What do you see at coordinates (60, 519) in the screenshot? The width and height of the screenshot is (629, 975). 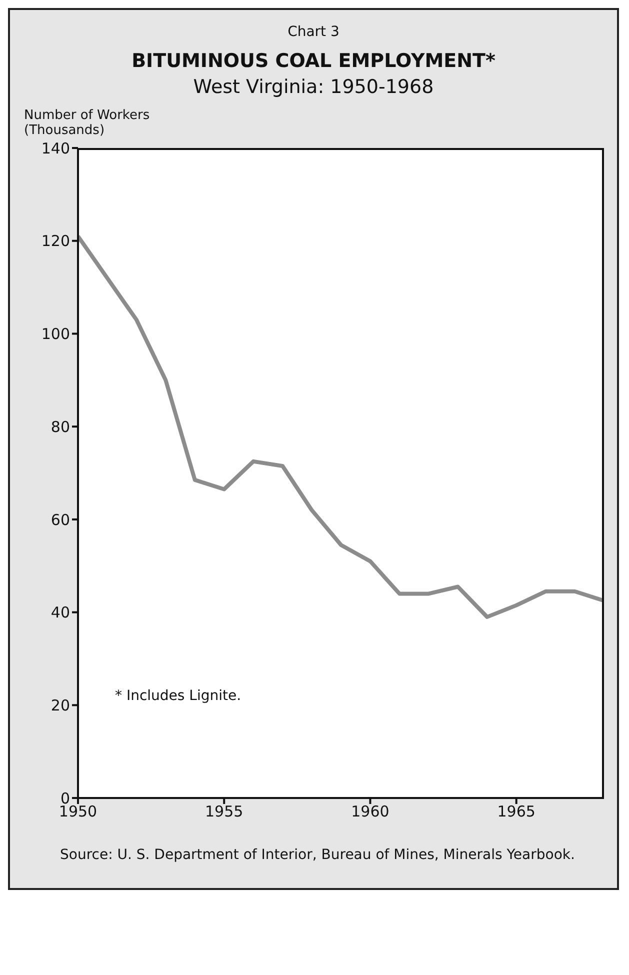 I see `y-tick-label: 60` at bounding box center [60, 519].